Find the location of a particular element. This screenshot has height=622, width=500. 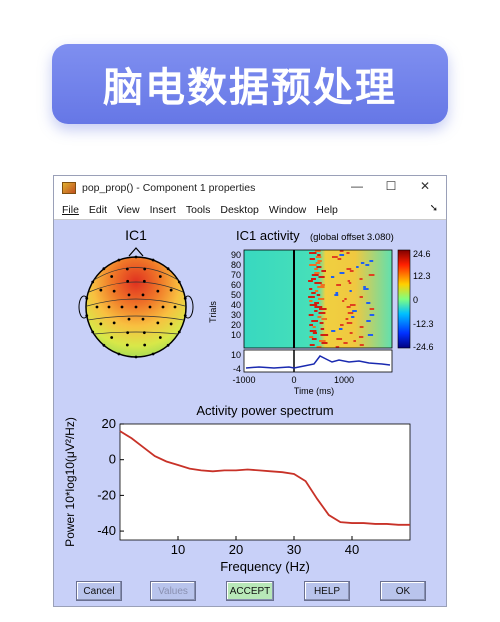

toolbar-toggle-icon: ➘ is located at coordinates (433, 208).